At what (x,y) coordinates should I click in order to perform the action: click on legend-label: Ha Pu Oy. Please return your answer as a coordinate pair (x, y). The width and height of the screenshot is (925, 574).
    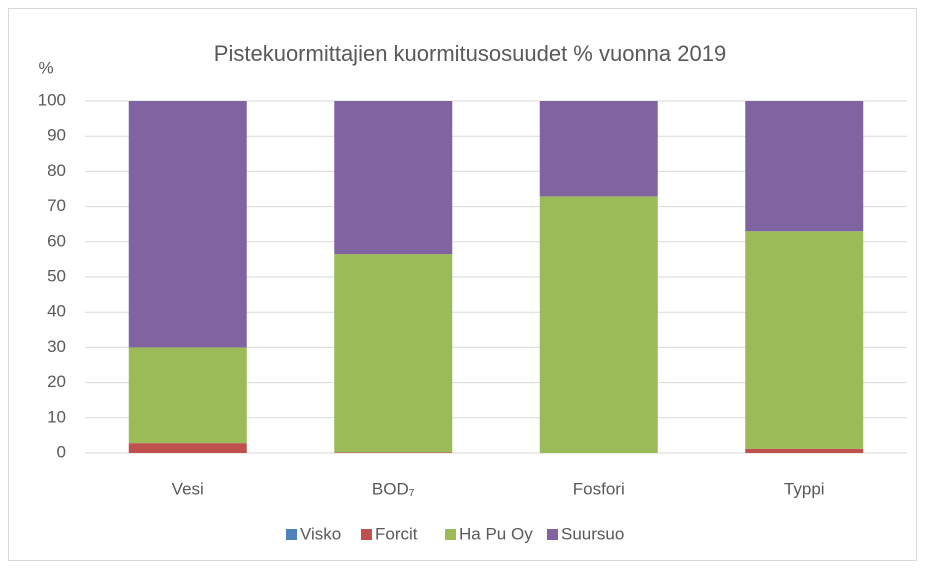
    Looking at the image, I should click on (496, 533).